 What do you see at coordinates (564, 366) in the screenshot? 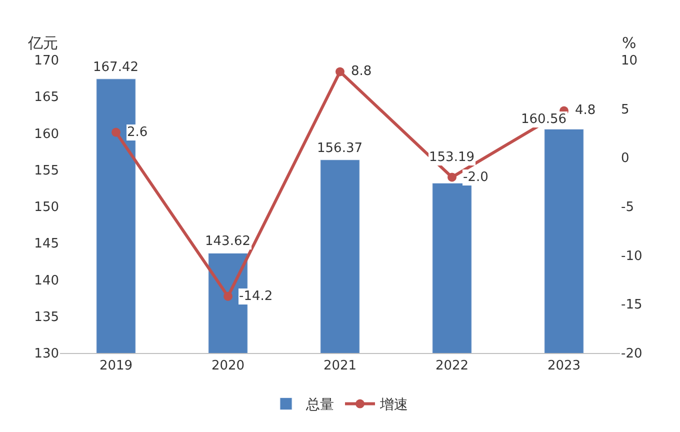
I see `x-tick-label: 2023` at bounding box center [564, 366].